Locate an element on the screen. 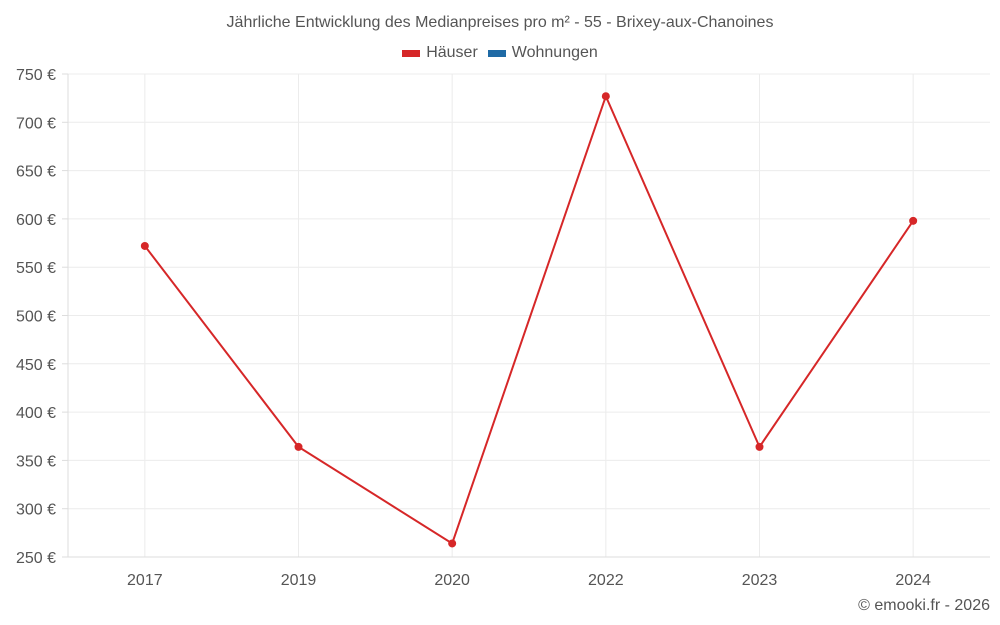 The height and width of the screenshot is (625, 1000). y-tick-label: 350 € is located at coordinates (36, 461).